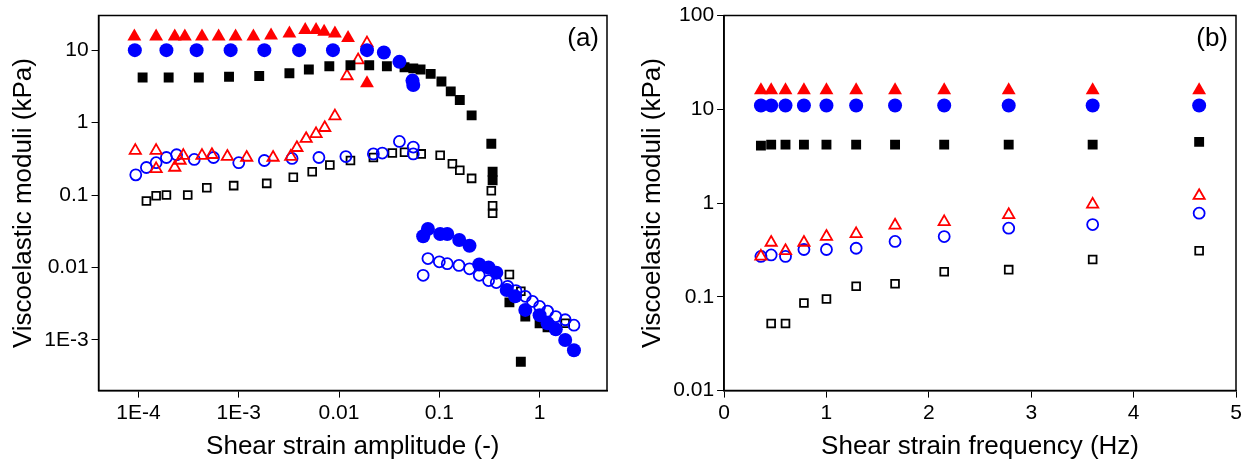 This screenshot has height=468, width=1258. What do you see at coordinates (929, 411) in the screenshot?
I see `x-tick-label: 2` at bounding box center [929, 411].